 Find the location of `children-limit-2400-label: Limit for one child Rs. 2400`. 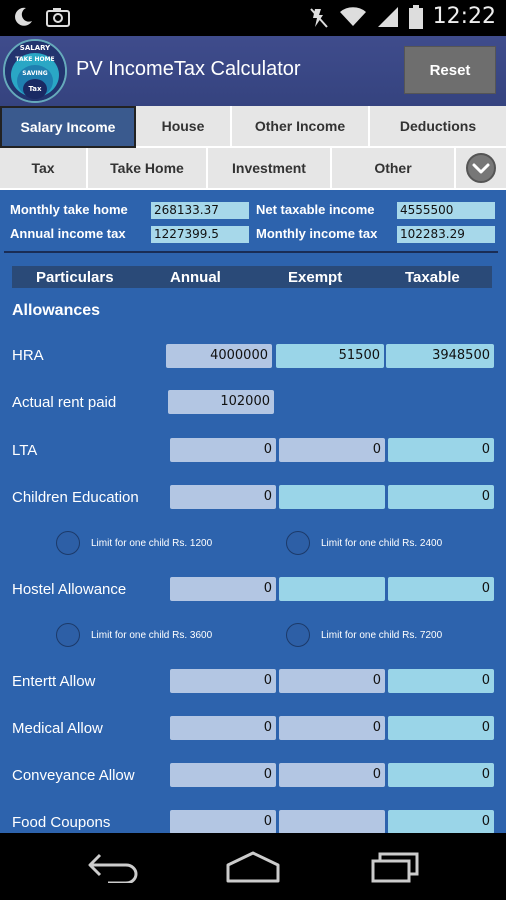

children-limit-2400-label: Limit for one child Rs. 2400 is located at coordinates (382, 543).